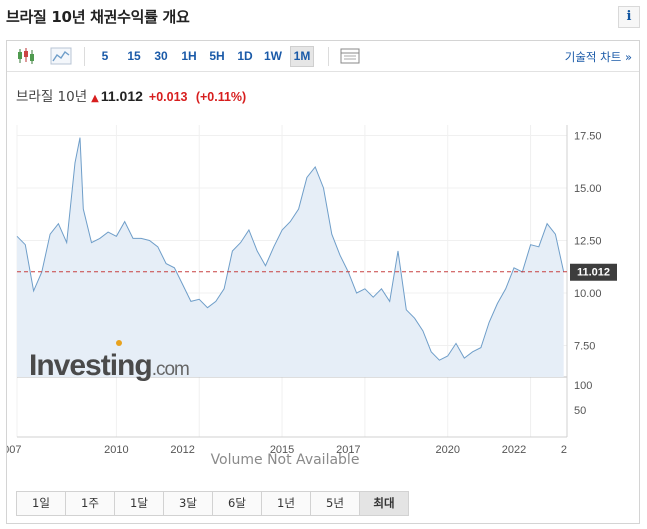 Image resolution: width=647 pixels, height=529 pixels. What do you see at coordinates (170, 369) in the screenshot?
I see `watermark-domain: .com` at bounding box center [170, 369].